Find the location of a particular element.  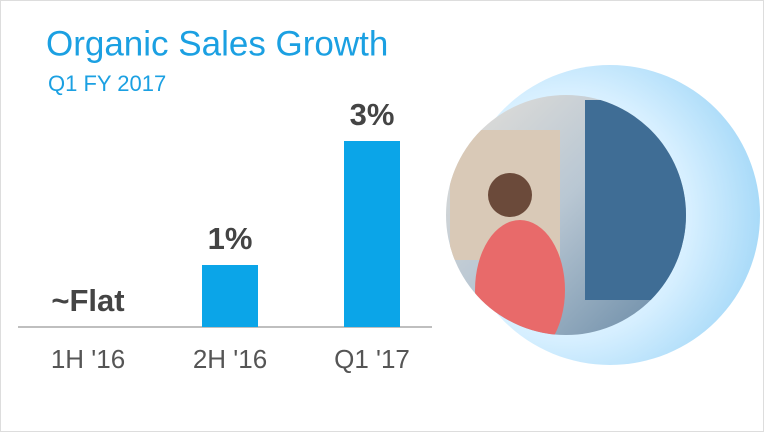

value-label: 3% is located at coordinates (372, 114).